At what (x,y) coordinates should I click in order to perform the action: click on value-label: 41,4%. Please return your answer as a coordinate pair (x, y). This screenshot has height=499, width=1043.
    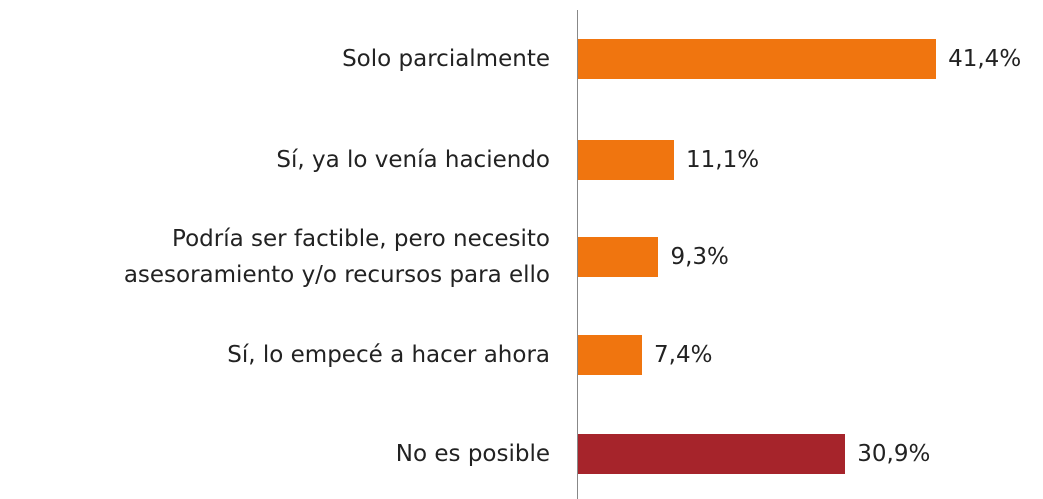
    Looking at the image, I should click on (985, 59).